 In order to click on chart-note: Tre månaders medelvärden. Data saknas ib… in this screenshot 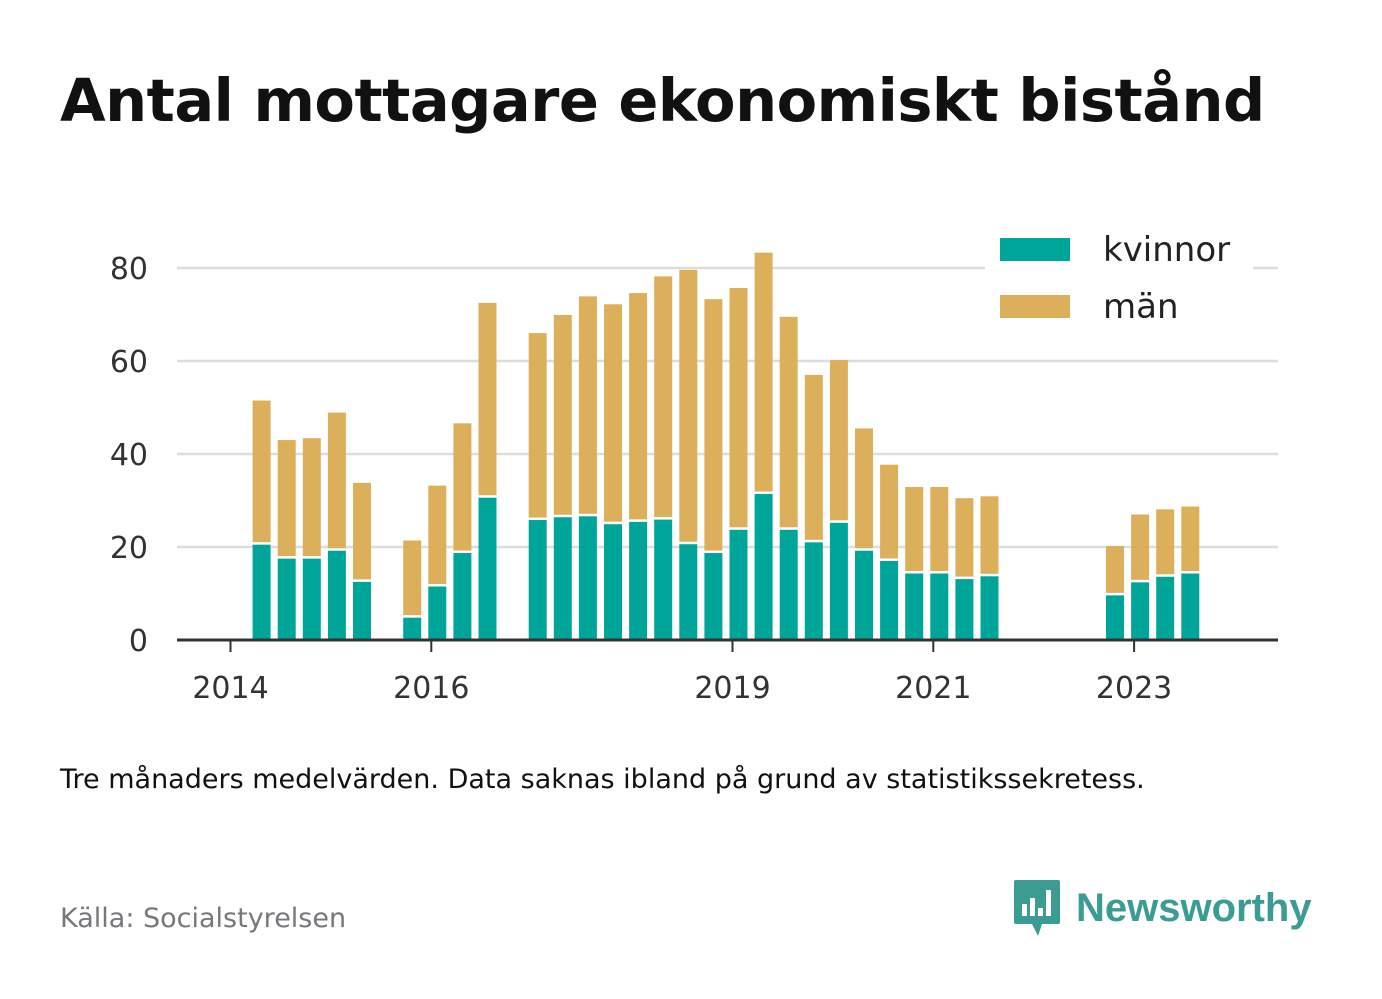, I will do `click(602, 779)`.